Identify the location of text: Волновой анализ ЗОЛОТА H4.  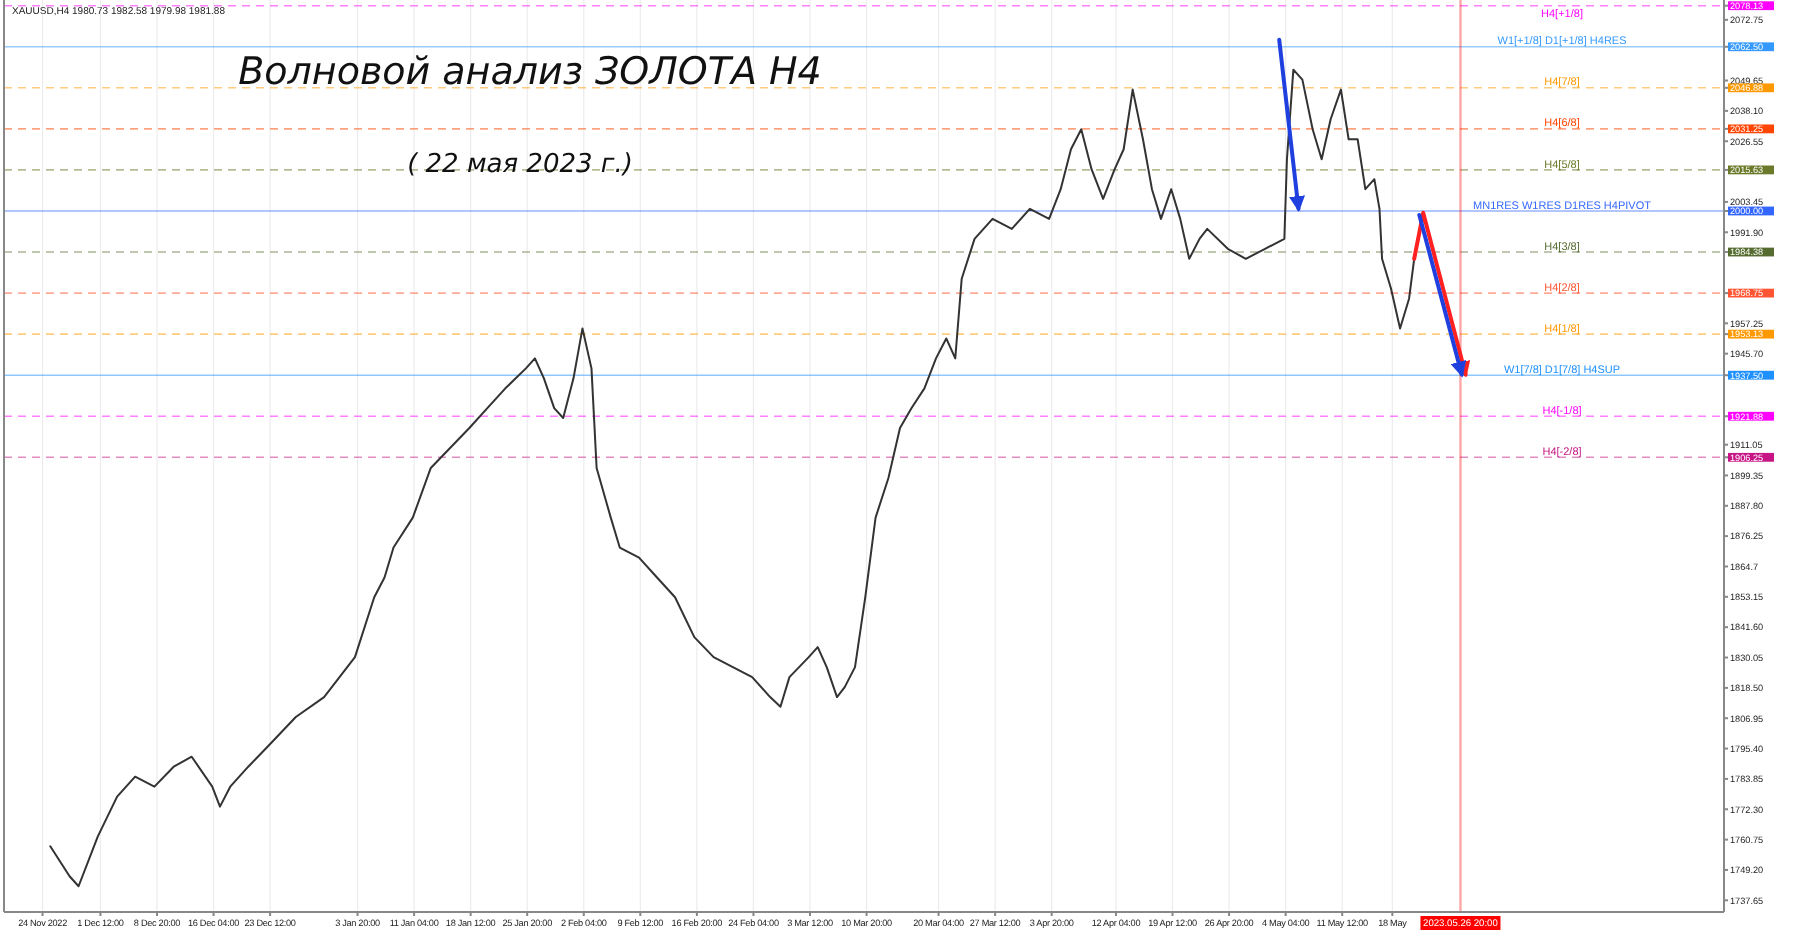
(530, 72).